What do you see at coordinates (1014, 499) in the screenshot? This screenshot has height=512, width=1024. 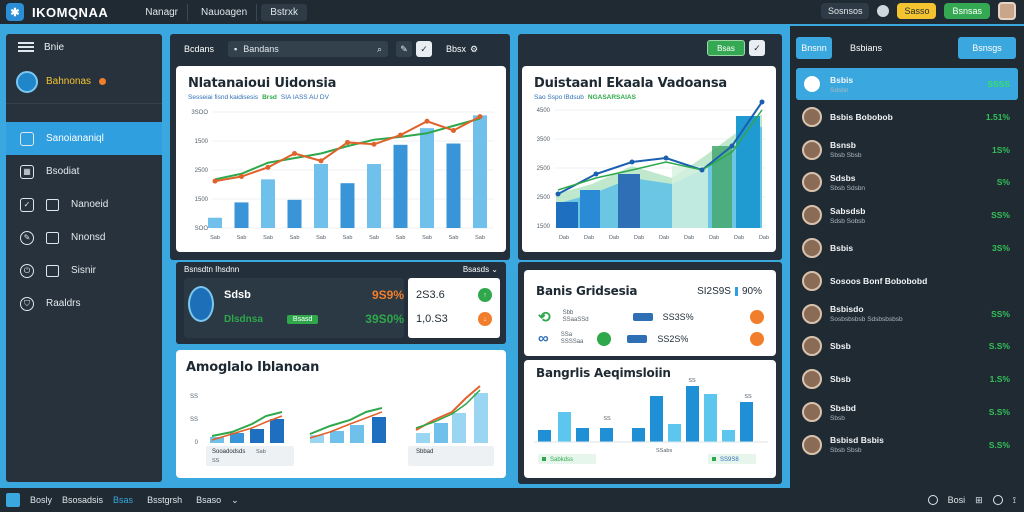 I see `share-icon: ⟟` at bounding box center [1014, 499].